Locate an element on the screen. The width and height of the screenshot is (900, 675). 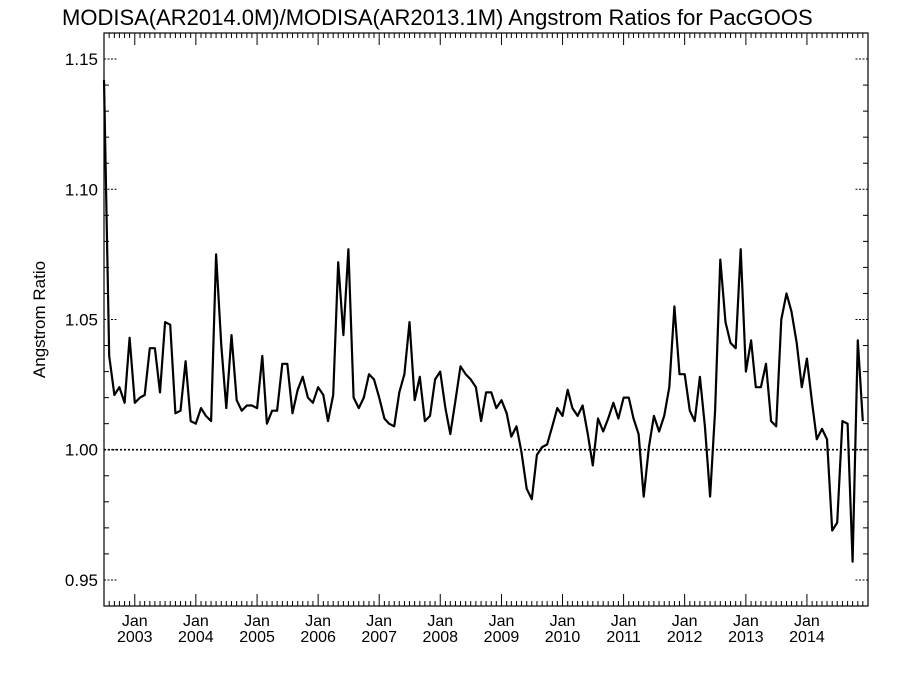
y-tick-label: 1.05 is located at coordinates (81, 320).